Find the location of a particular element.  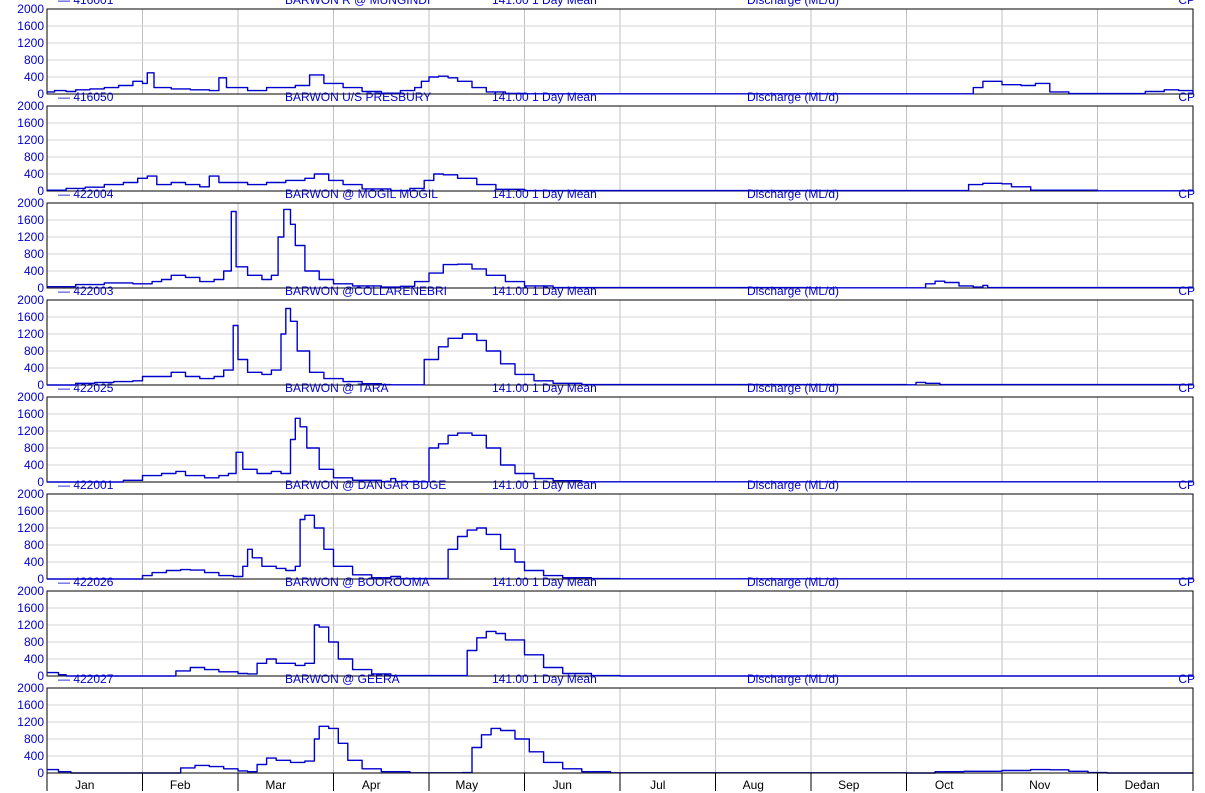

site-name-label: BARWON @COLLARENEBRI is located at coordinates (366, 291).